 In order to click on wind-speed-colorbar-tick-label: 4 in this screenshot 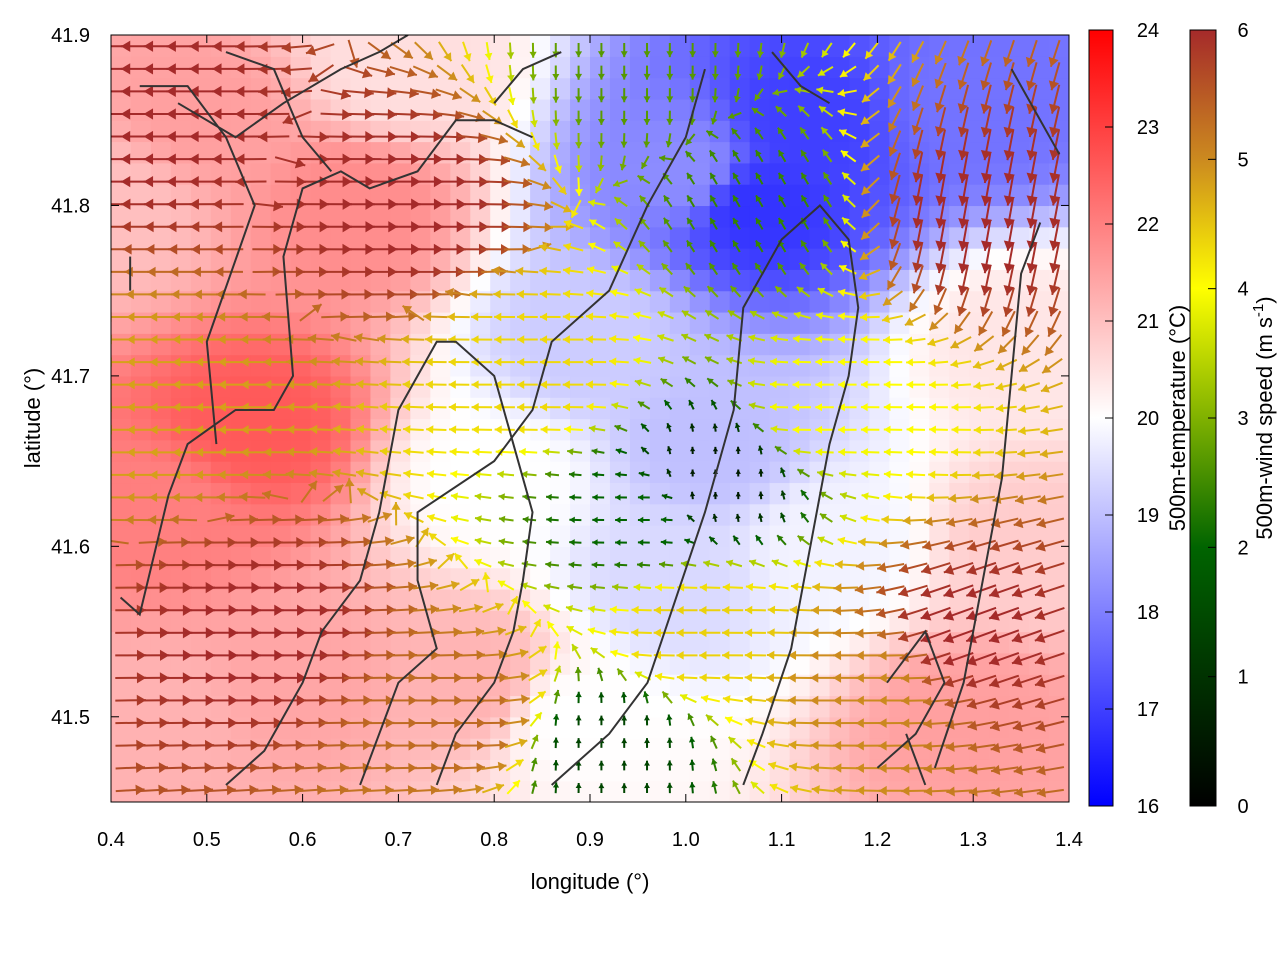, I will do `click(1242, 290)`.